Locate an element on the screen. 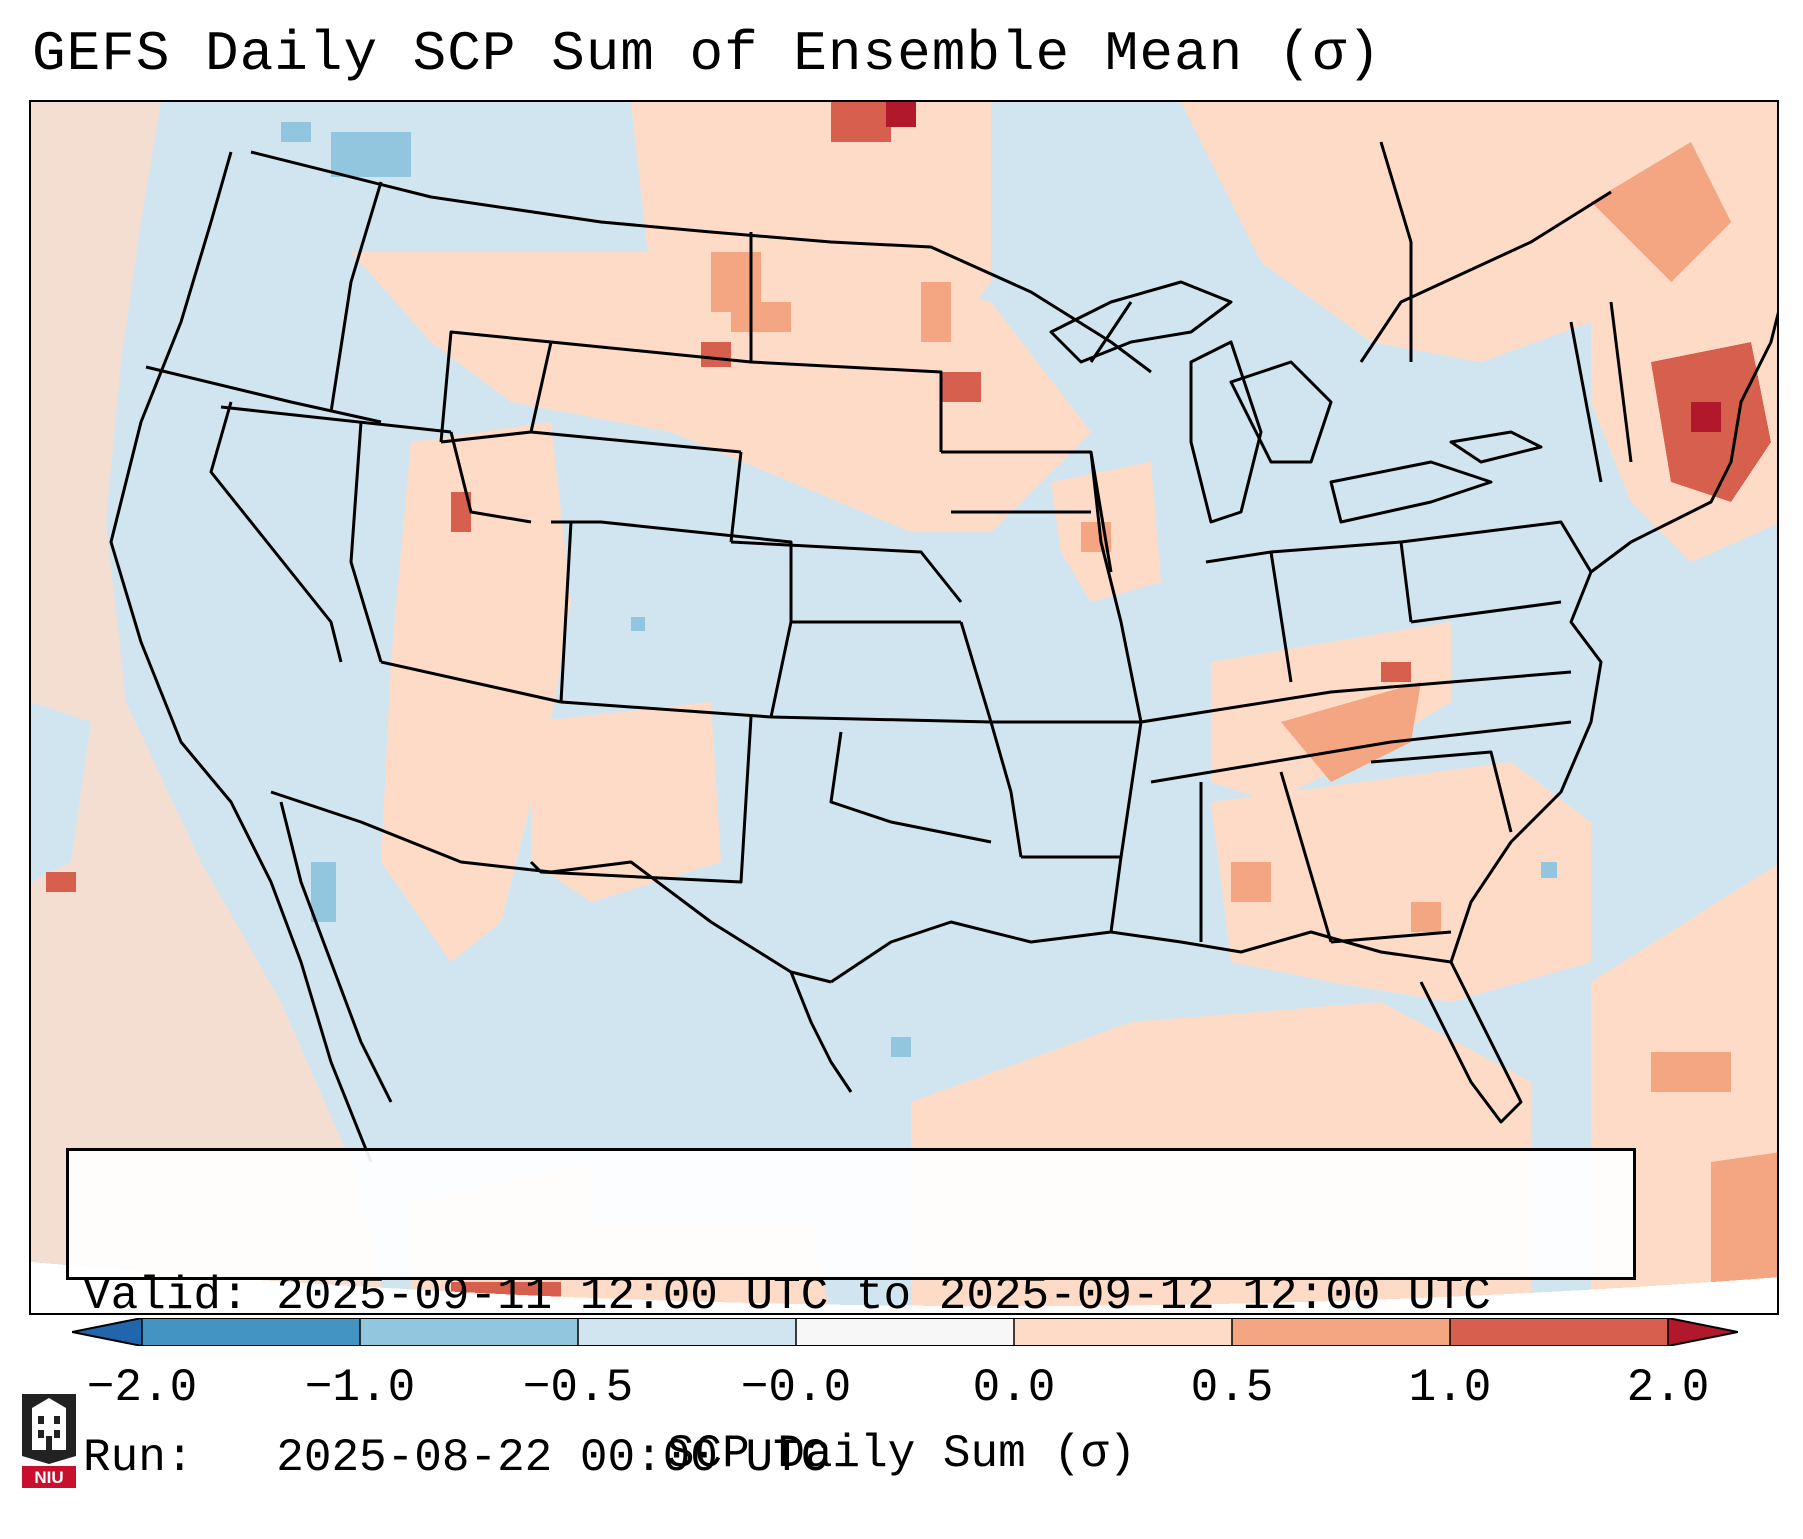  colorbar-tick-label: 1.0 is located at coordinates (1450, 1388).